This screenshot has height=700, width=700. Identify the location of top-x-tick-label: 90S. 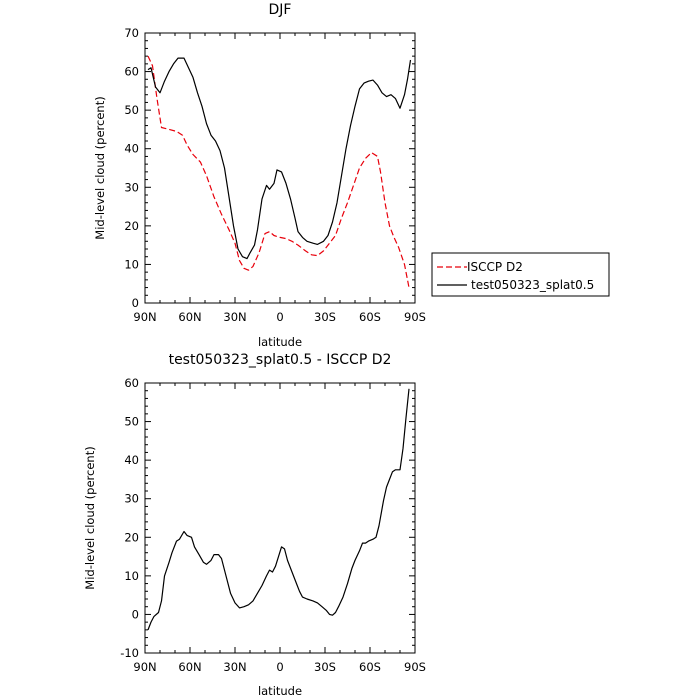
(415, 317).